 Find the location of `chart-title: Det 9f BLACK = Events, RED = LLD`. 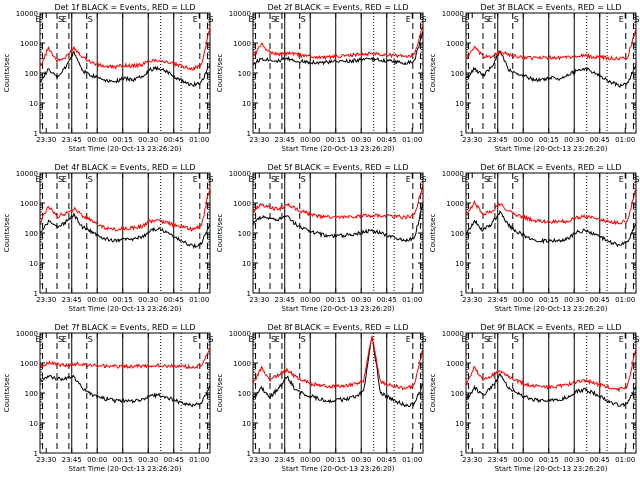

chart-title: Det 9f BLACK = Events, RED = LLD is located at coordinates (550, 327).